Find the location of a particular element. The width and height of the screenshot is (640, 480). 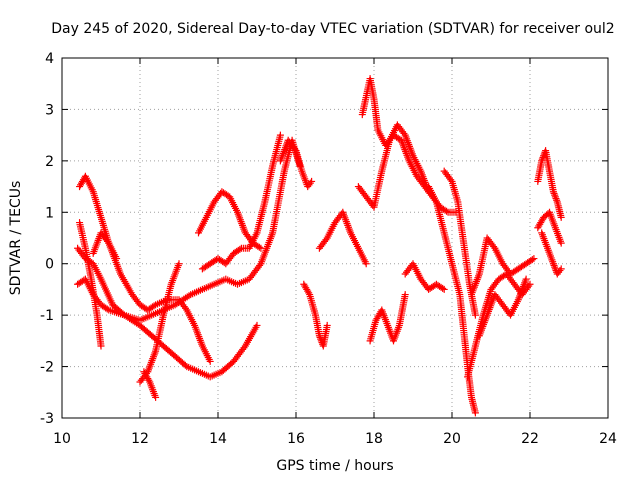

series-trace-w is located at coordinates (549, 227).